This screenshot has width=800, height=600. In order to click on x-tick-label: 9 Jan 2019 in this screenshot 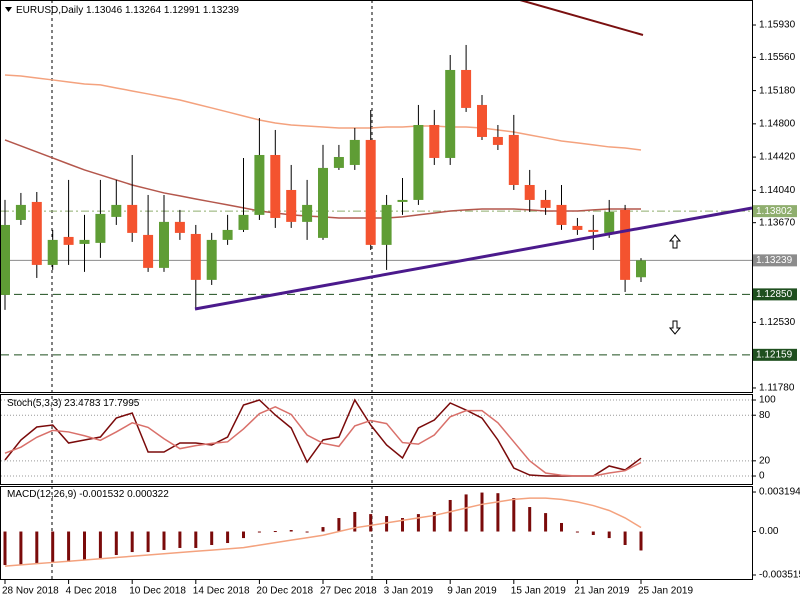, I will do `click(472, 591)`.